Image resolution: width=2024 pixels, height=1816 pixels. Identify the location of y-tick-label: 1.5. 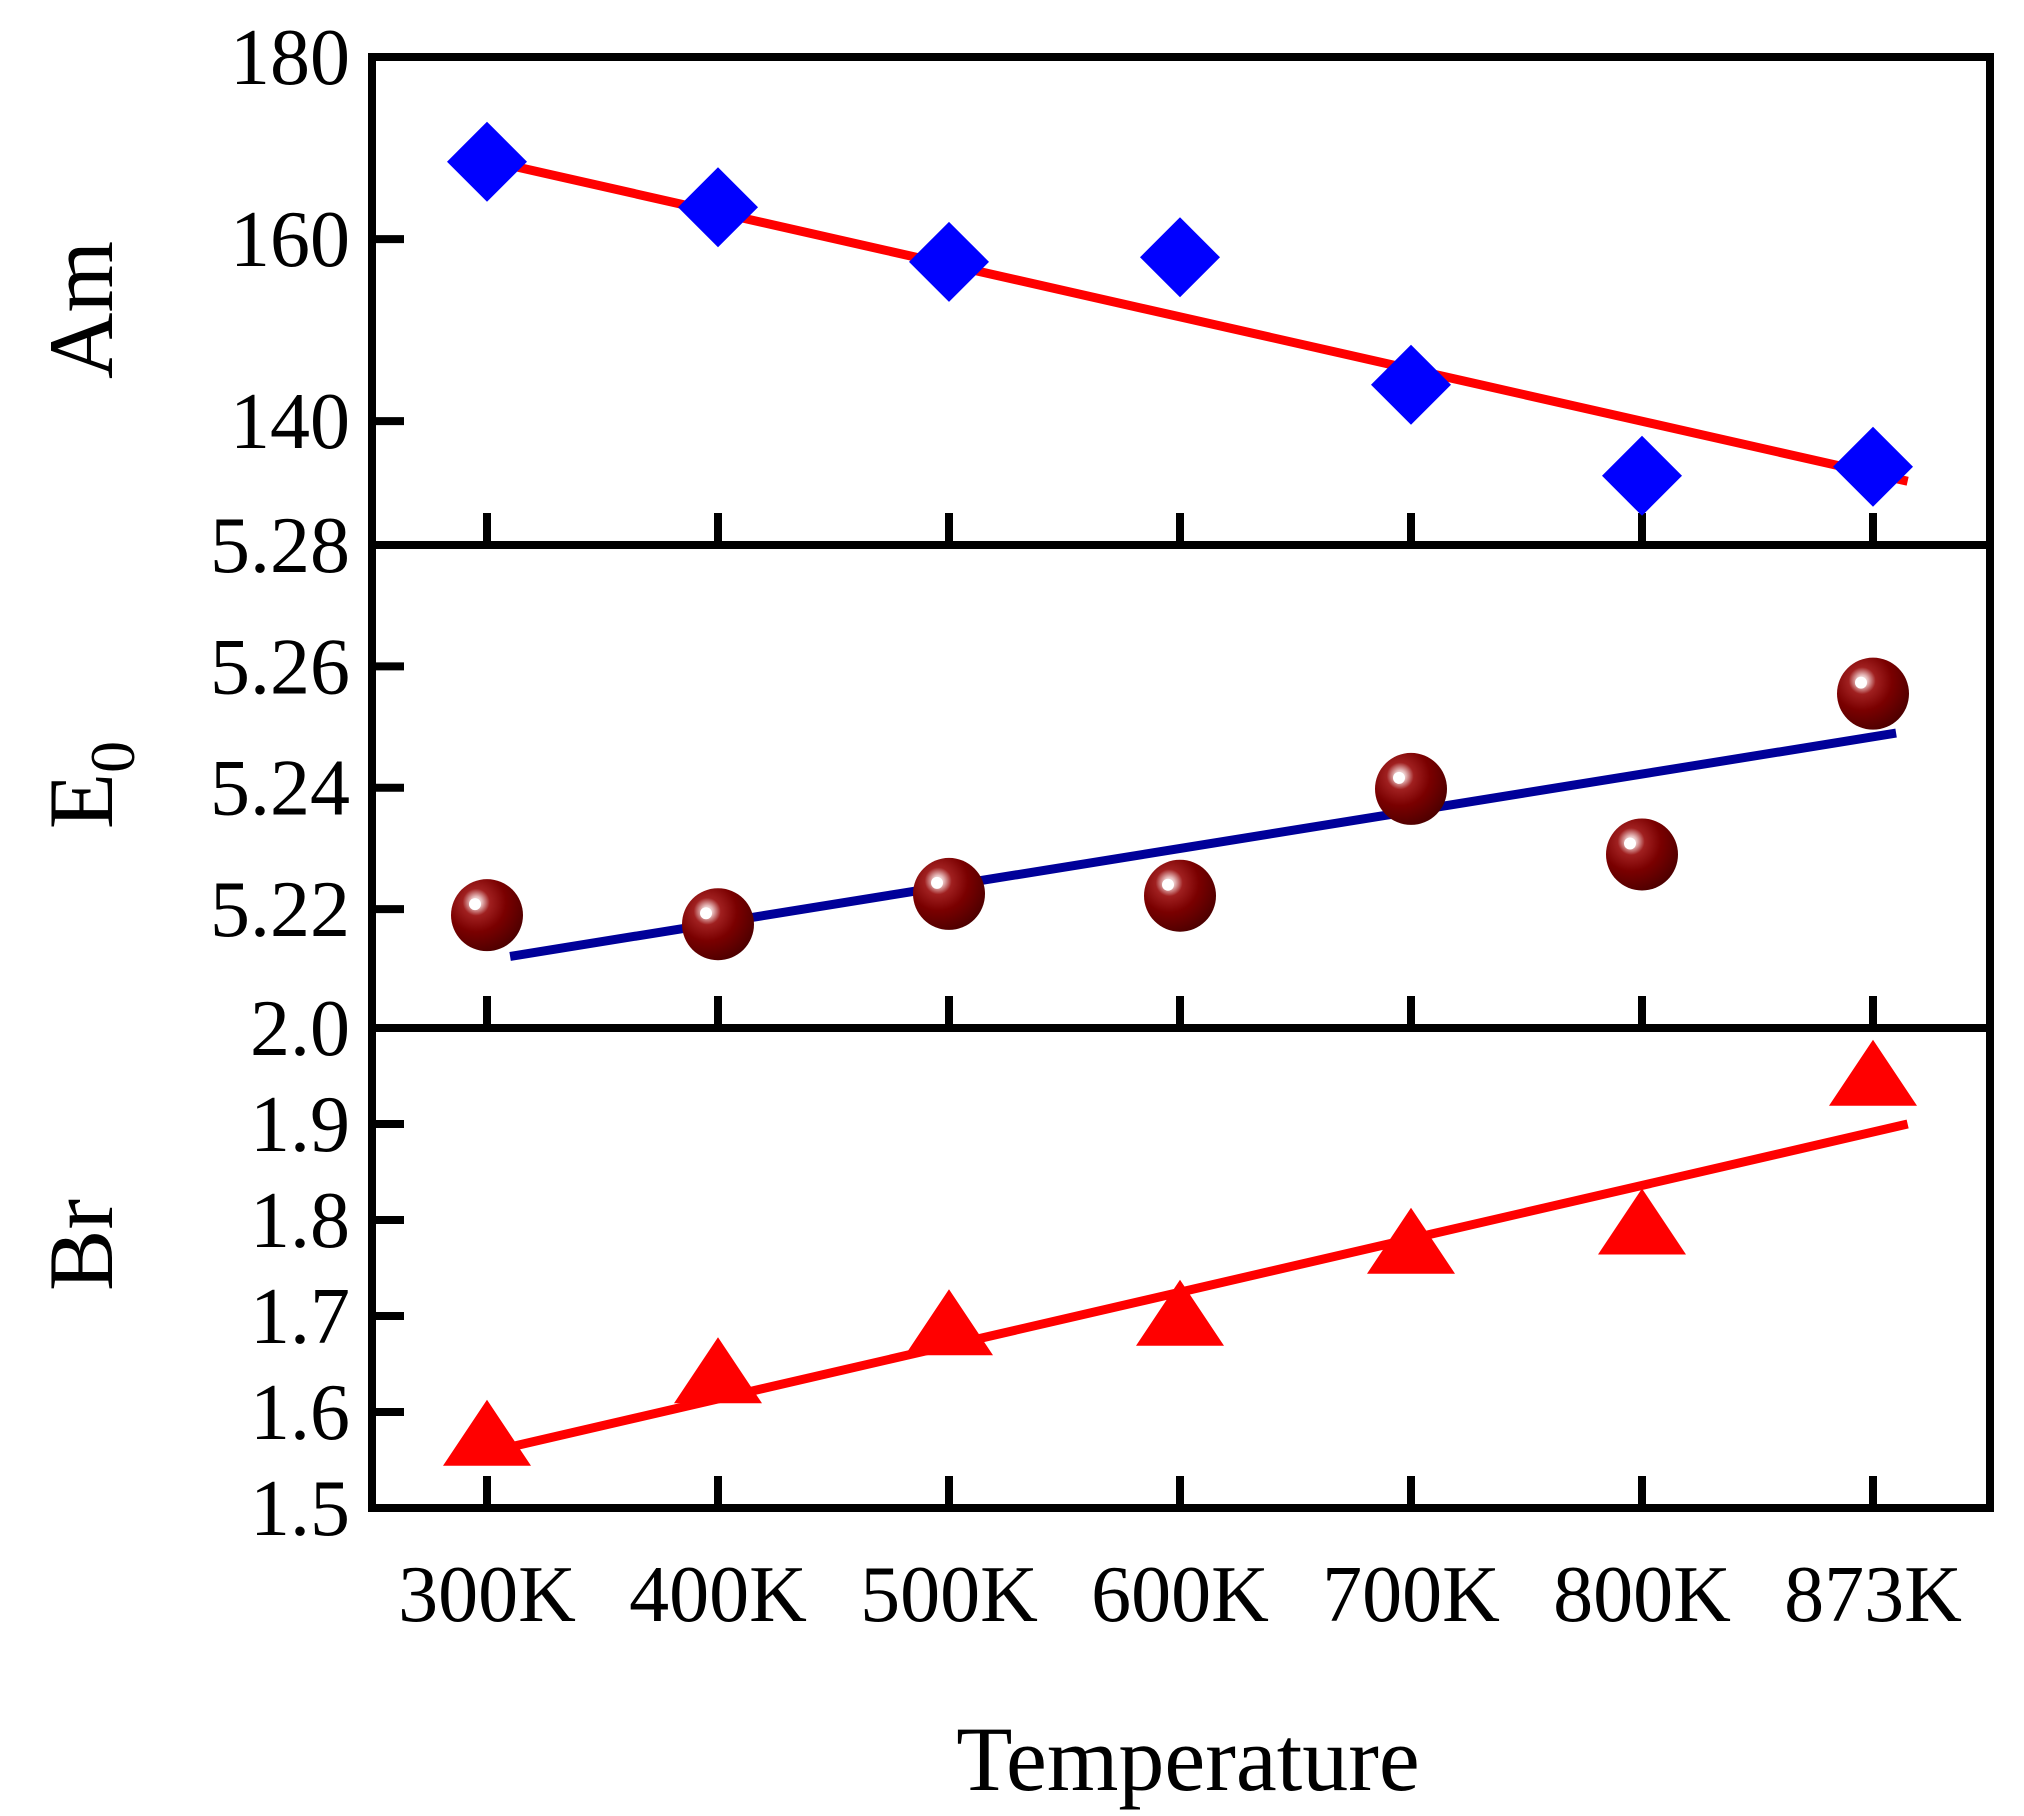
(300, 1509).